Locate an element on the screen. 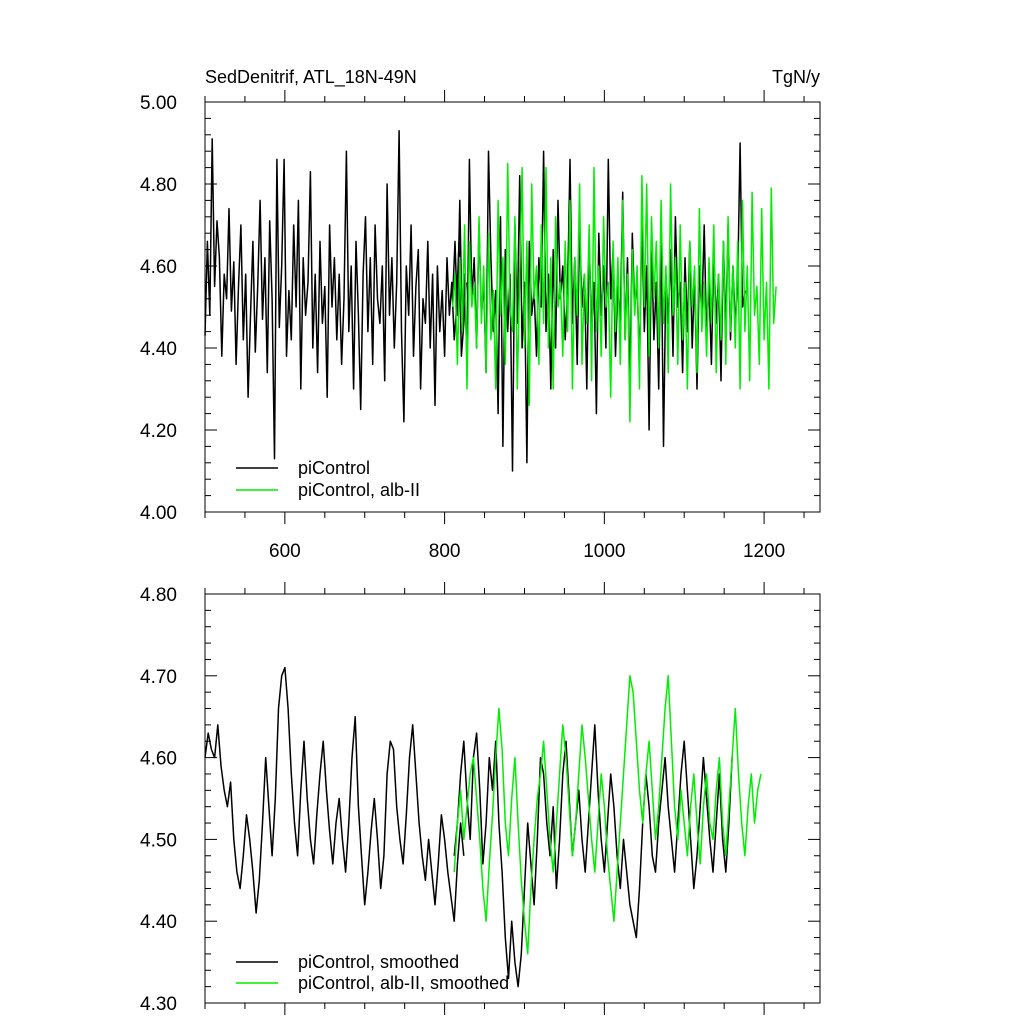 The width and height of the screenshot is (1024, 1024). y-tick-label: 5.00 is located at coordinates (158, 103).